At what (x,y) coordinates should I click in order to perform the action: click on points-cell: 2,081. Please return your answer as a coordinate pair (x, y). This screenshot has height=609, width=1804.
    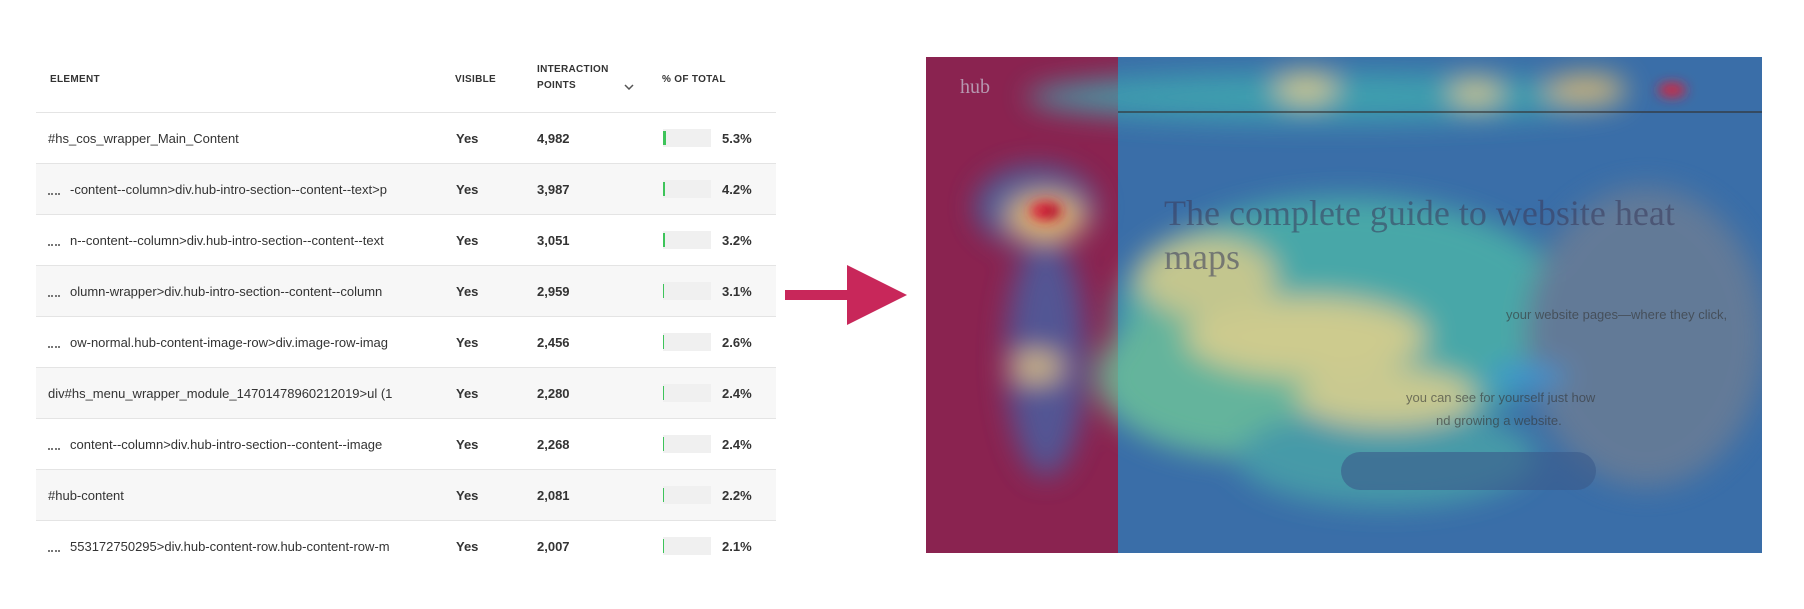
    Looking at the image, I should click on (553, 495).